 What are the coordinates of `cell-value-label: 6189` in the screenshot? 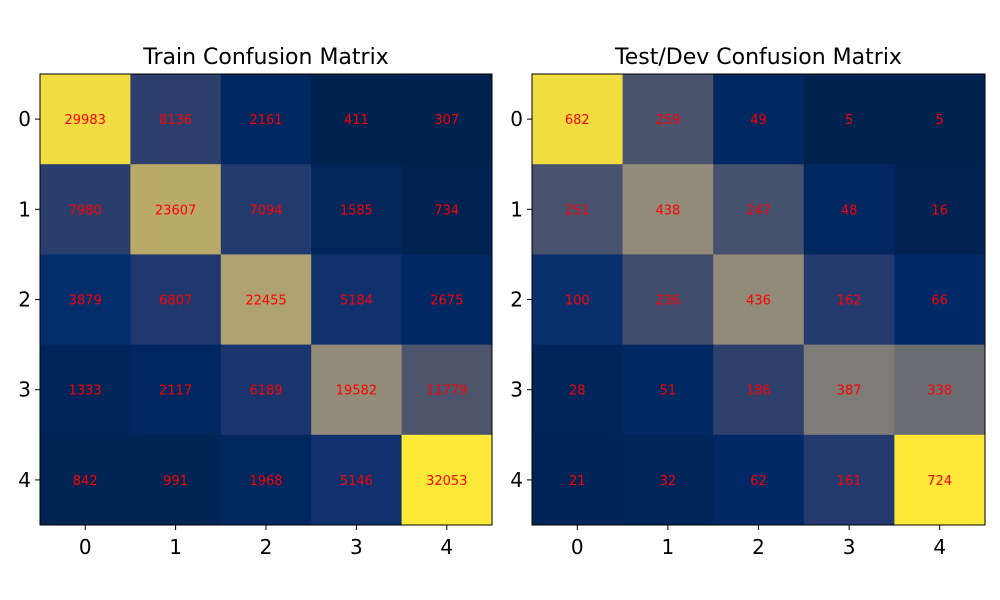 It's located at (265, 391).